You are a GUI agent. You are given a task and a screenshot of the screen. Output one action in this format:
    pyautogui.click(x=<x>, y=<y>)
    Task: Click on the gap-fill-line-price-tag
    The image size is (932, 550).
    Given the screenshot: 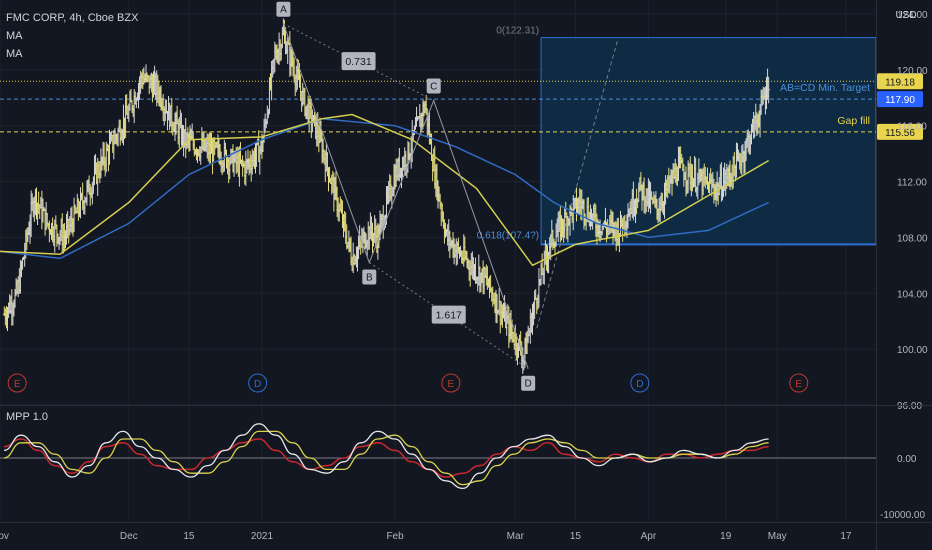 What is the action you would take?
    pyautogui.click(x=900, y=131)
    